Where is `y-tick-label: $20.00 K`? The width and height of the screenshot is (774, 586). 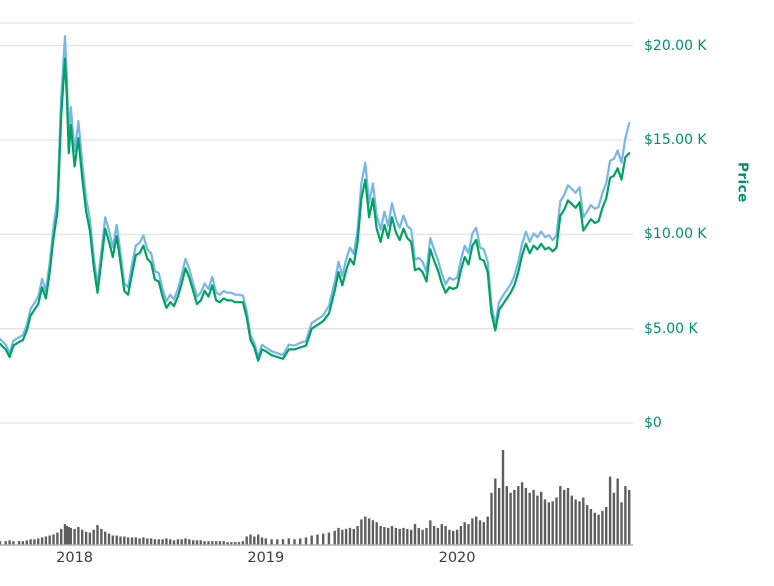 y-tick-label: $20.00 K is located at coordinates (675, 45).